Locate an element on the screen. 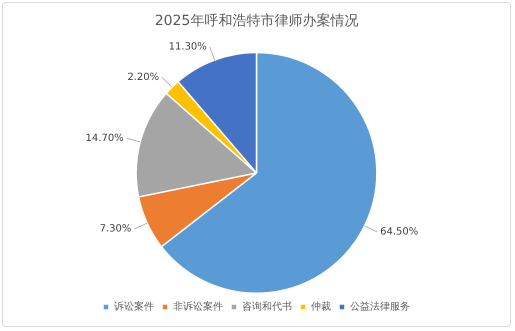 The image size is (515, 331). legend-label: 咨询和代书 is located at coordinates (267, 306).